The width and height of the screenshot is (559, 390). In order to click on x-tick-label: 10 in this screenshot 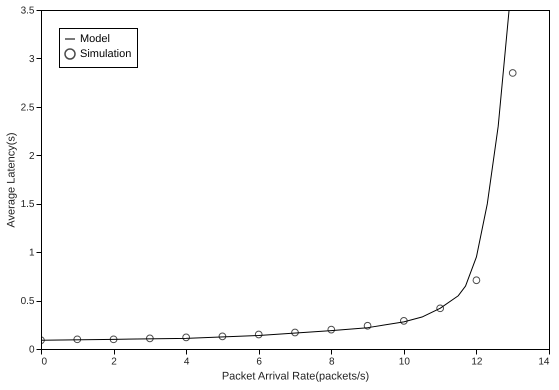, I will do `click(404, 362)`.